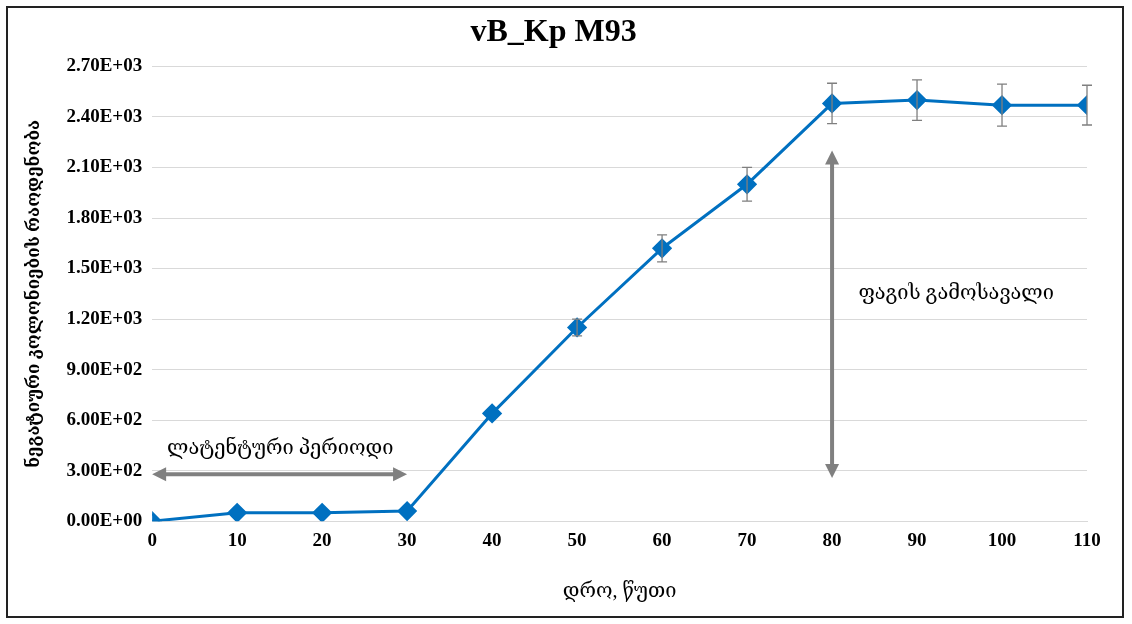 This screenshot has height=624, width=1132. What do you see at coordinates (322, 539) in the screenshot?
I see `x-tick-label: 20` at bounding box center [322, 539].